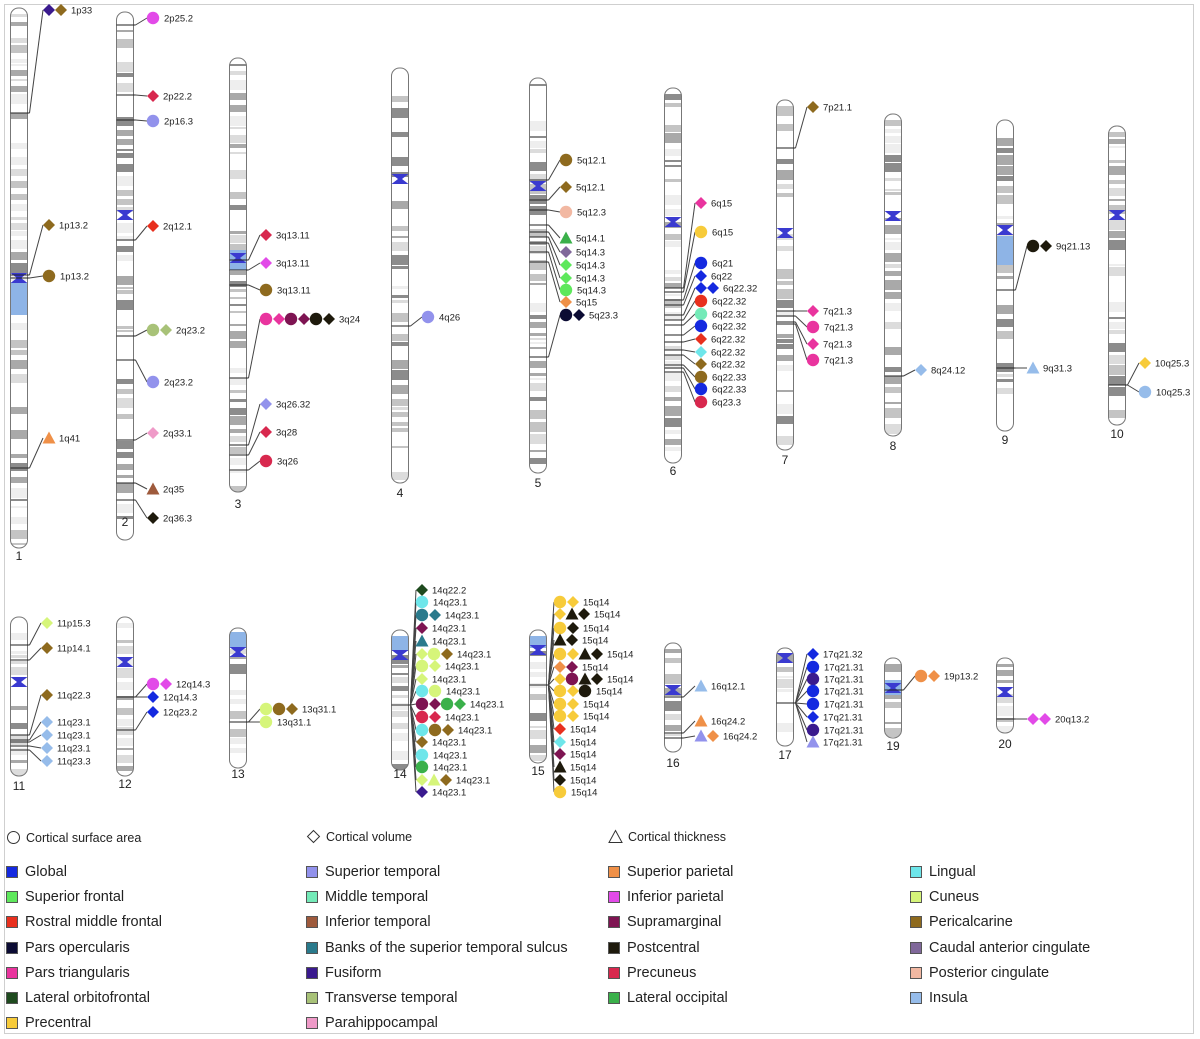 Image resolution: width=1200 pixels, height=1039 pixels. What do you see at coordinates (567, 274) in the screenshot?
I see `locus: 5q14.3` at bounding box center [567, 274].